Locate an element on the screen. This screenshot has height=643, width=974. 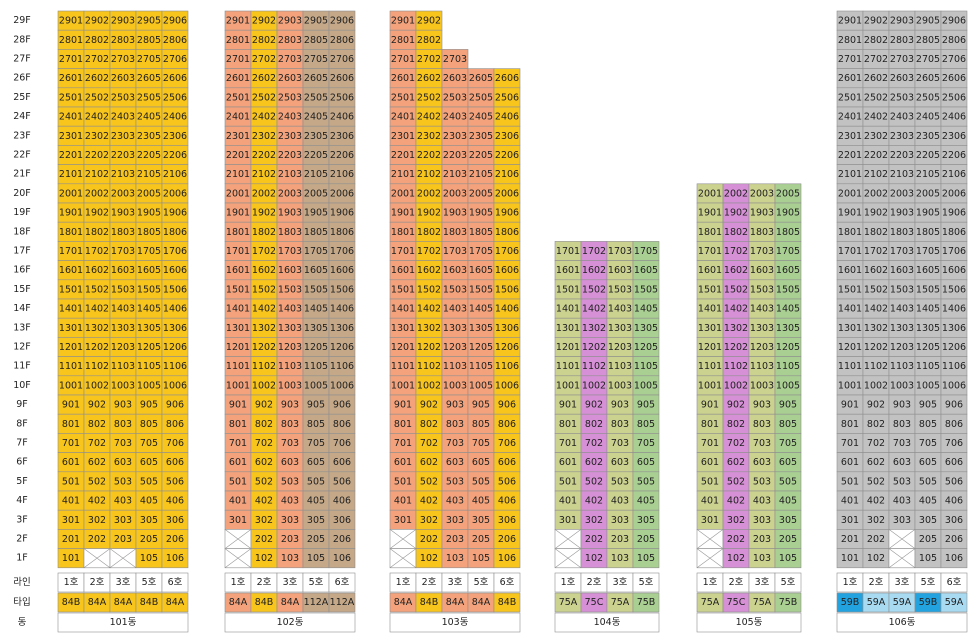
floor-label: 11F is located at coordinates (22, 366).